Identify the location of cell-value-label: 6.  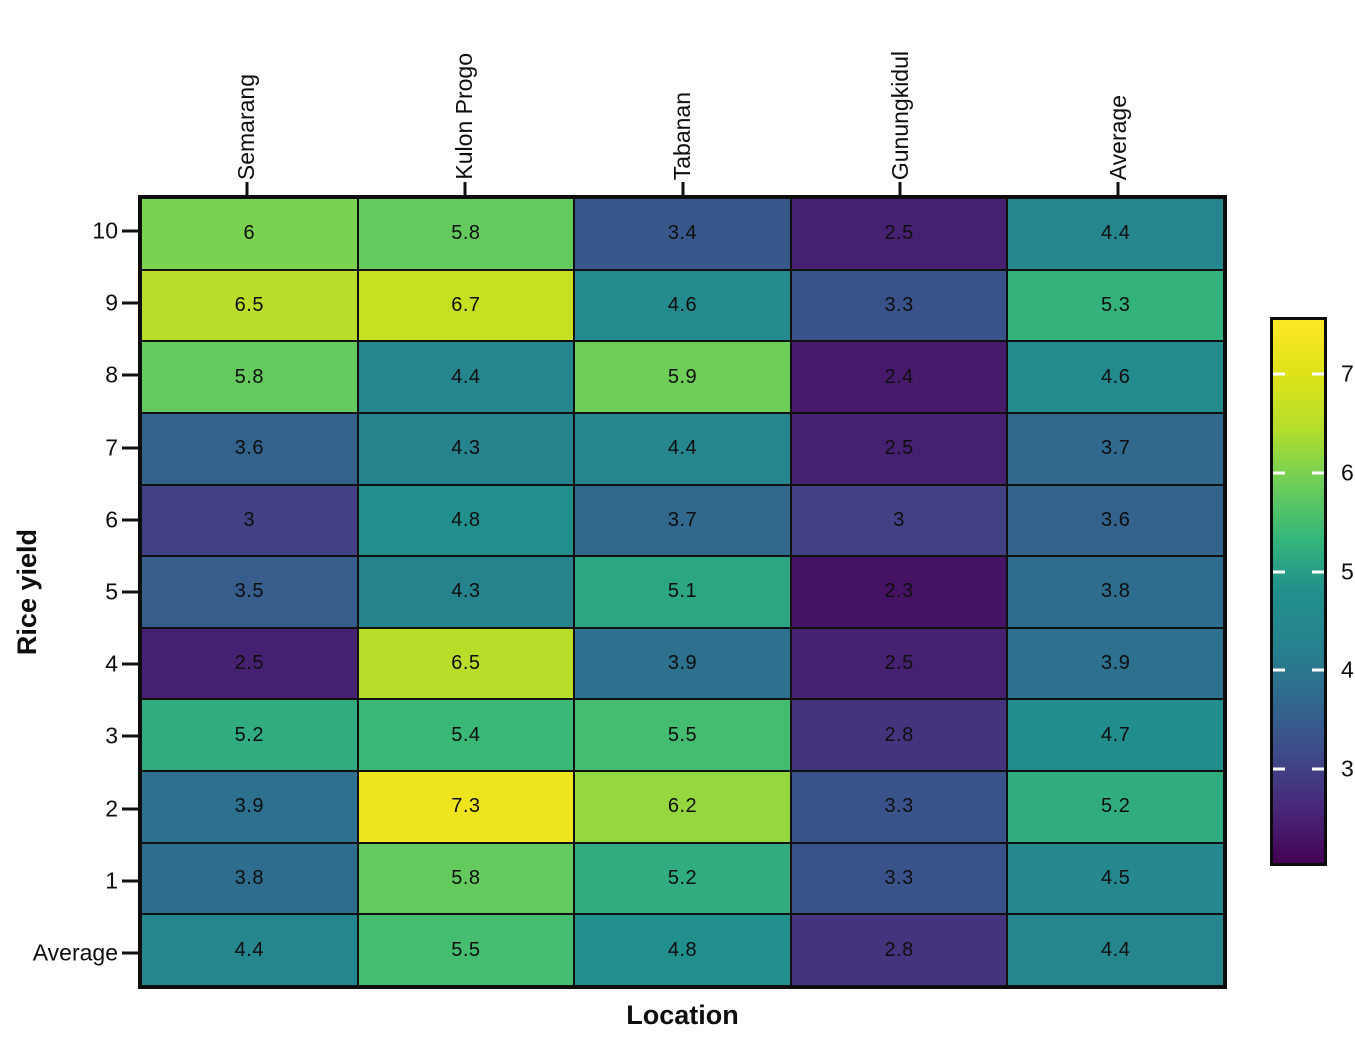
(249, 233).